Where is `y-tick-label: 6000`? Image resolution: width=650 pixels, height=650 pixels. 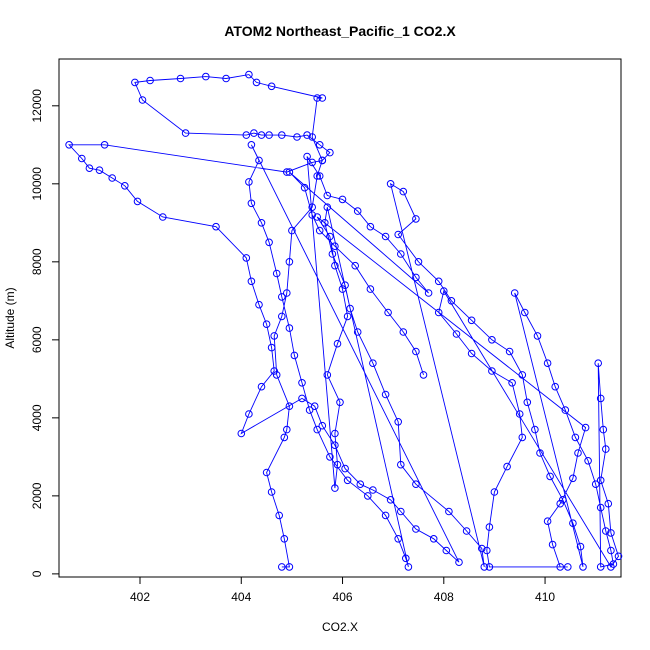
y-tick-label: 6000 is located at coordinates (37, 339).